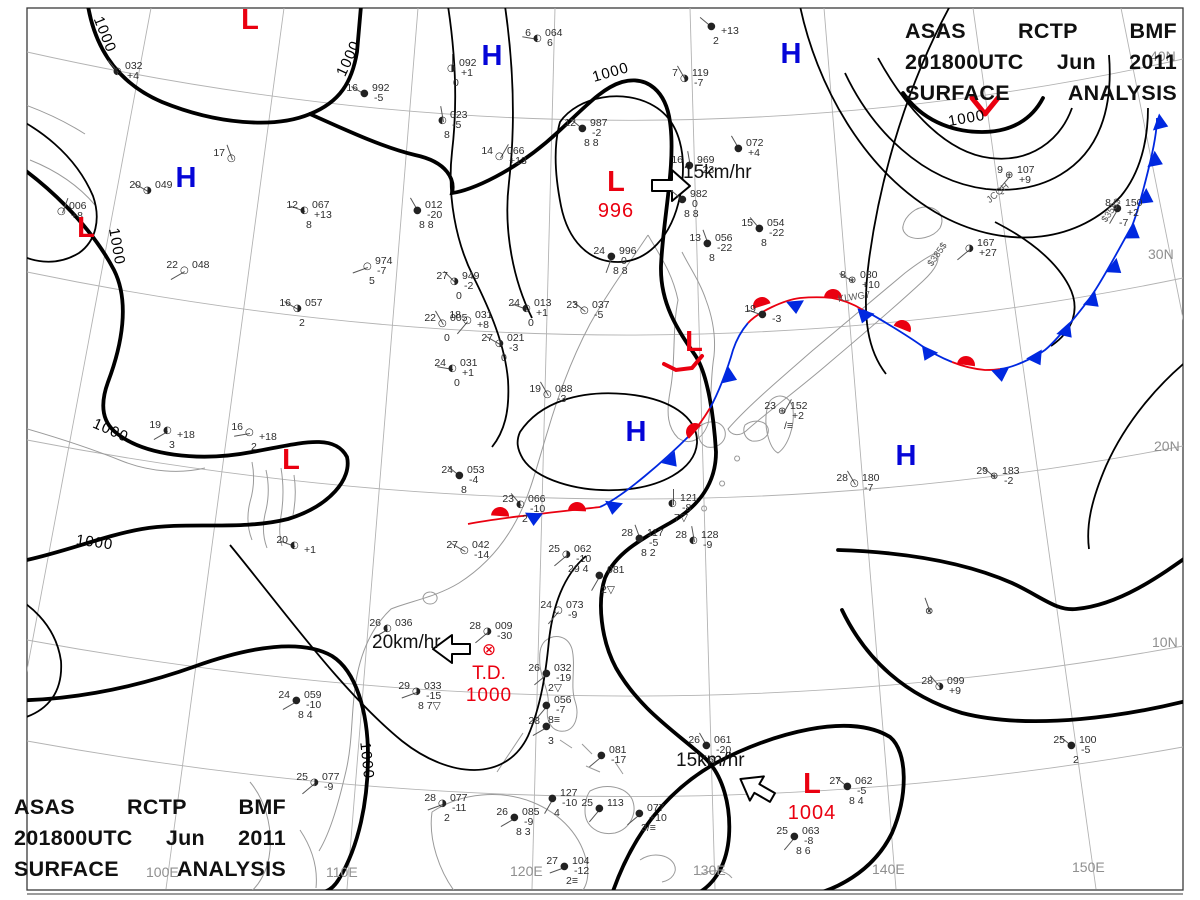  Describe the element at coordinates (1026, 169) in the screenshot. I see `station-pressure: 107` at that location.